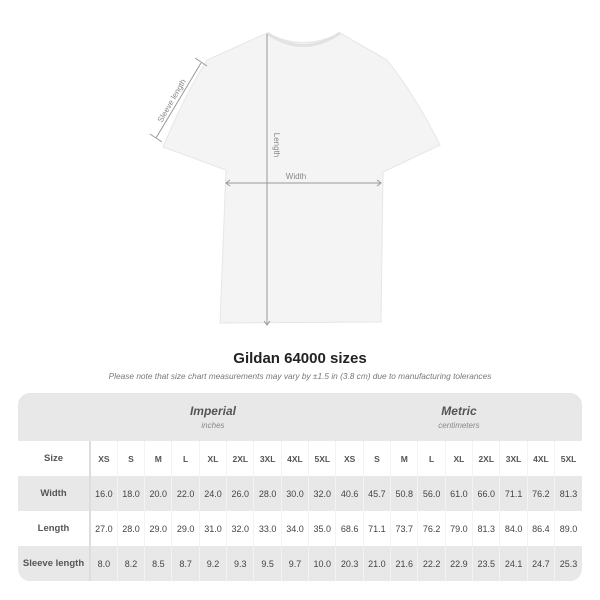  I want to click on table-cell: 25.3, so click(568, 563).